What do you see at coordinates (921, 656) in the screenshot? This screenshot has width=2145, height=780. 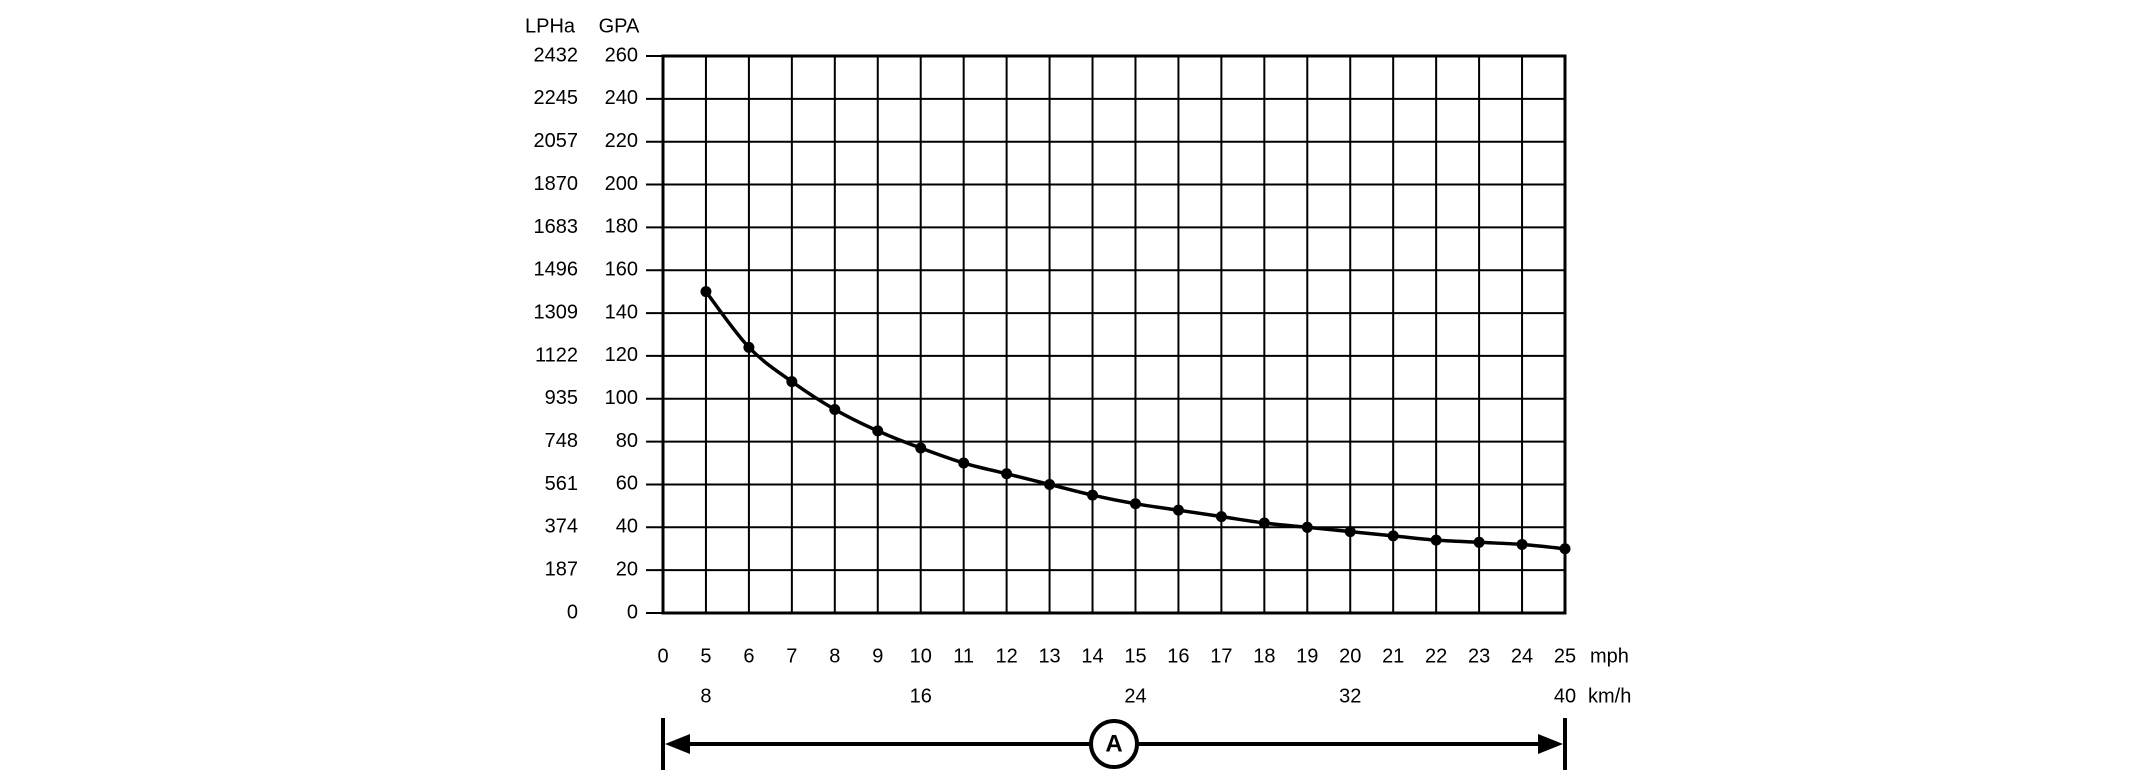 I see `x-tick-label: 10` at bounding box center [921, 656].